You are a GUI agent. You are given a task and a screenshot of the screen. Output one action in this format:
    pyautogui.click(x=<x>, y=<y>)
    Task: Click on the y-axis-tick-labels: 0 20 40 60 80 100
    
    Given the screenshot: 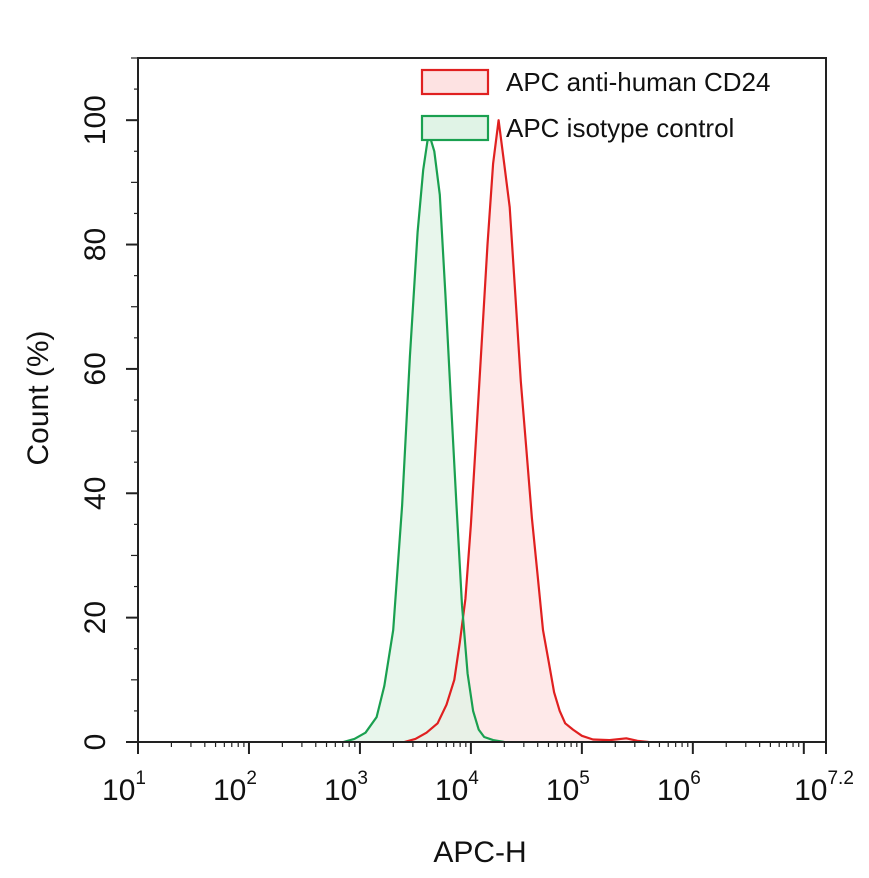 What is the action you would take?
    pyautogui.click(x=95, y=422)
    